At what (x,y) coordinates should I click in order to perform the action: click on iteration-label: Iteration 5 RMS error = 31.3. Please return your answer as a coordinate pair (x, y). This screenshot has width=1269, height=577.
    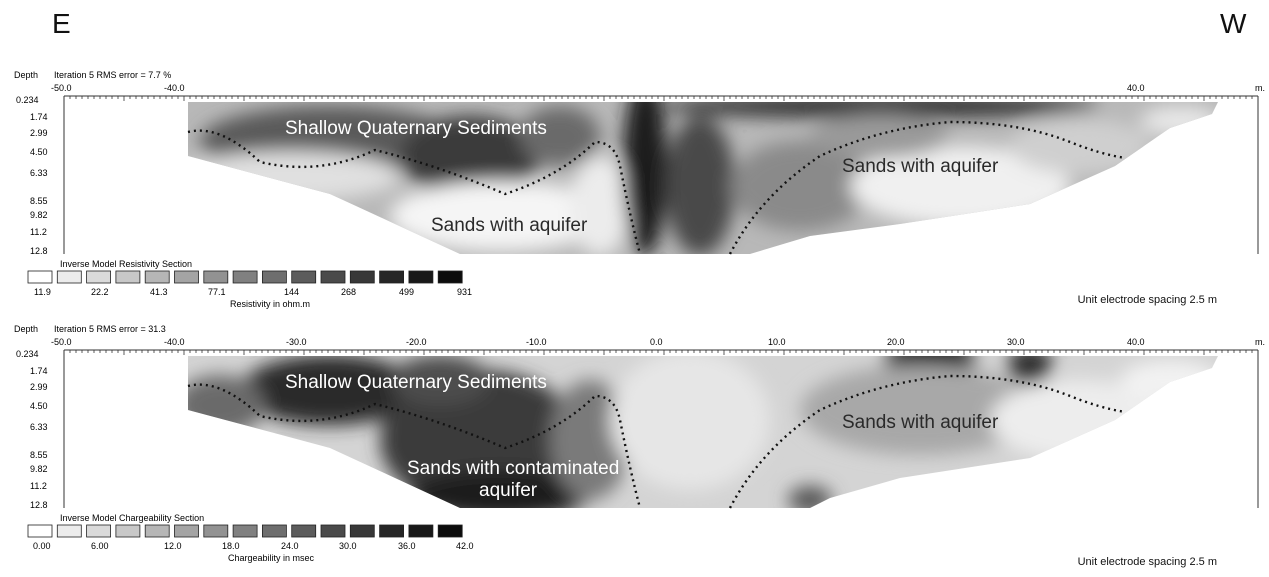
    Looking at the image, I should click on (110, 329).